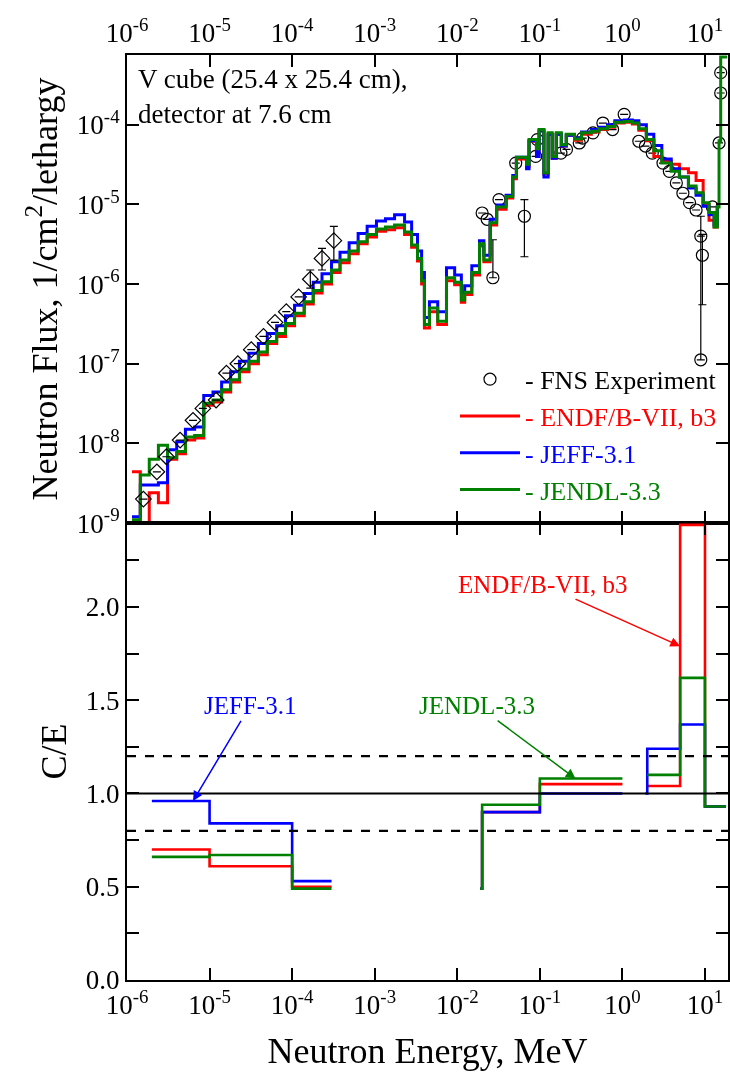  What do you see at coordinates (580, 454) in the screenshot?
I see `legend-label: - JEFF-3.1` at bounding box center [580, 454].